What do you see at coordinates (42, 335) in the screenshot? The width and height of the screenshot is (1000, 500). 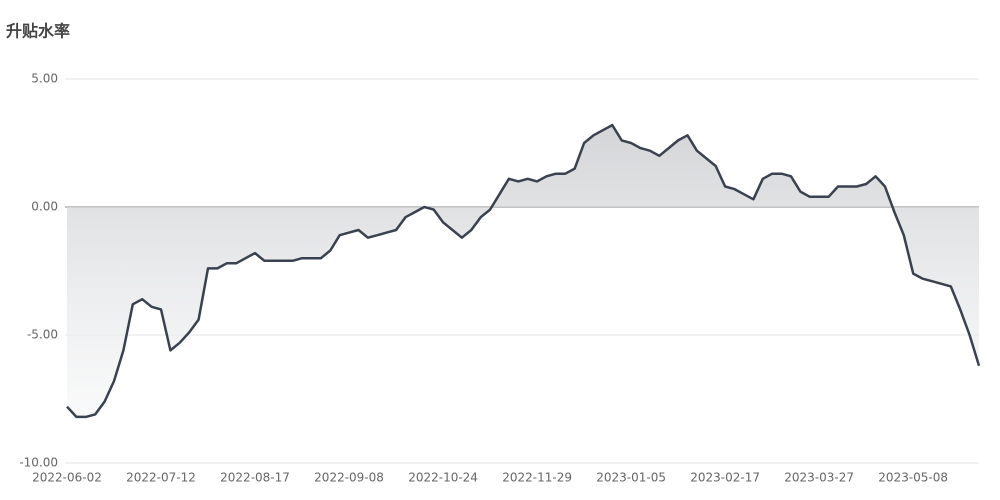 I see `y-tick-label: -5.00` at bounding box center [42, 335].